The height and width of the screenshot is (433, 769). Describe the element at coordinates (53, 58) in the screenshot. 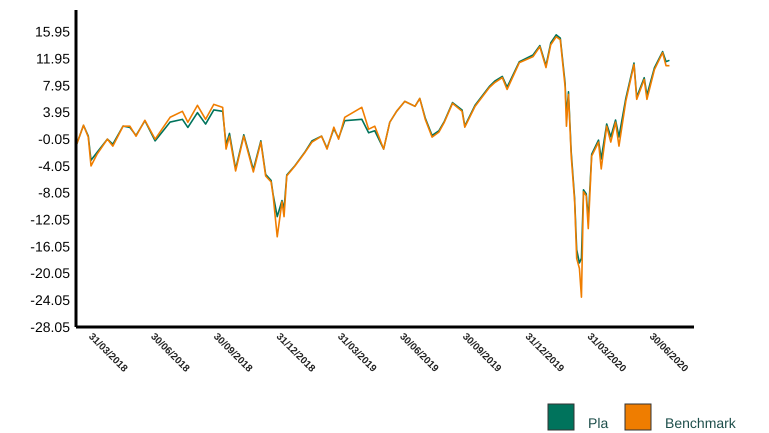

I see `y-tick-label: 11.95` at that location.